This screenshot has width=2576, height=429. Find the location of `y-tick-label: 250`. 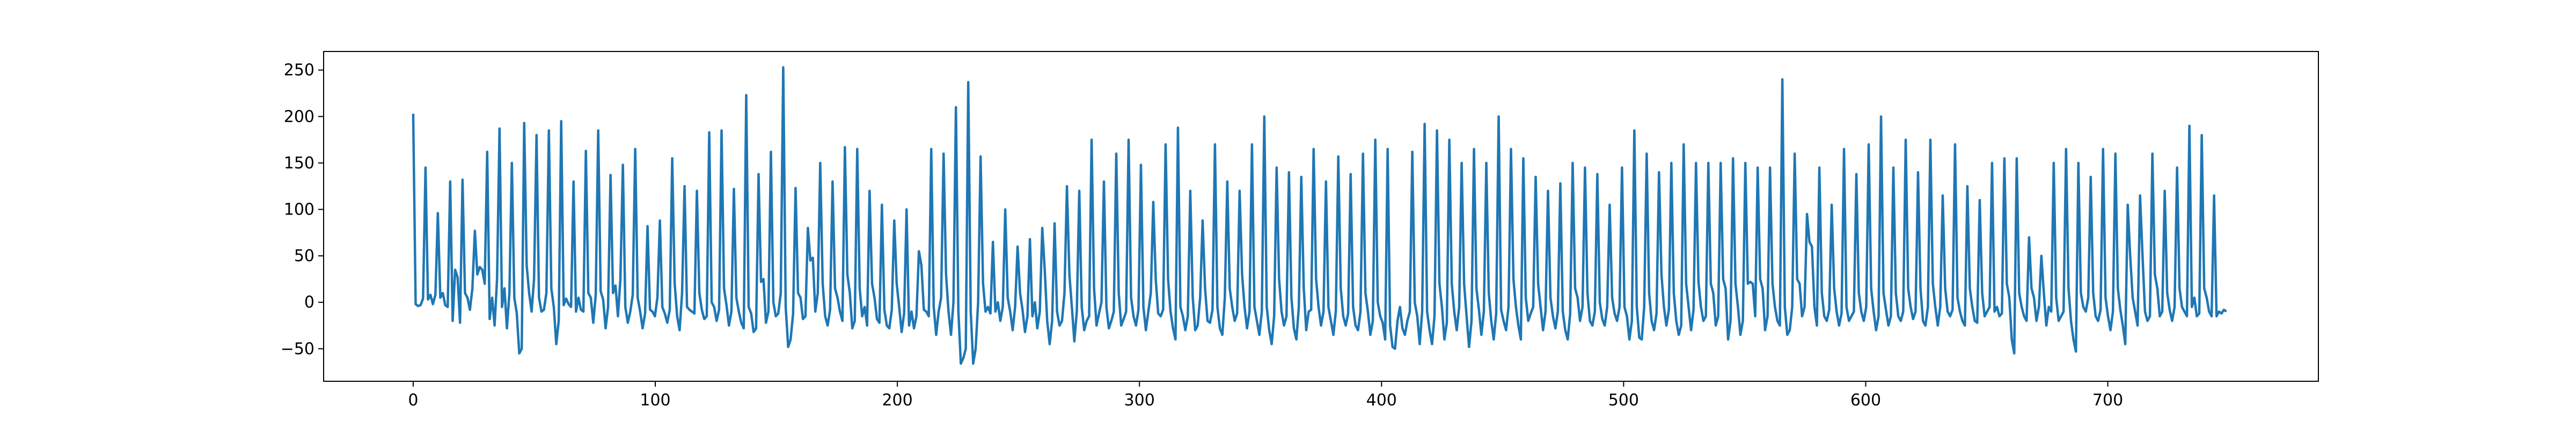

y-tick-label: 250 is located at coordinates (299, 70).